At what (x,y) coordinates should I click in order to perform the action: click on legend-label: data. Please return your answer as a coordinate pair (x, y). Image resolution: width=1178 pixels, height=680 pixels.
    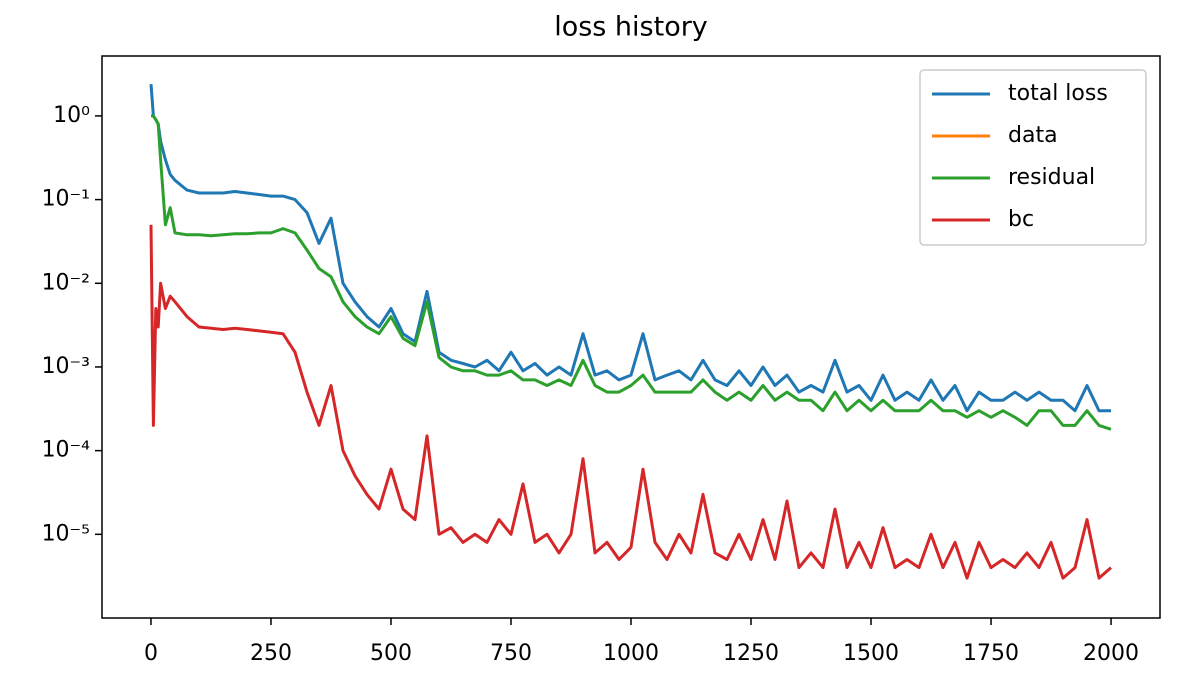
    Looking at the image, I should click on (1033, 135).